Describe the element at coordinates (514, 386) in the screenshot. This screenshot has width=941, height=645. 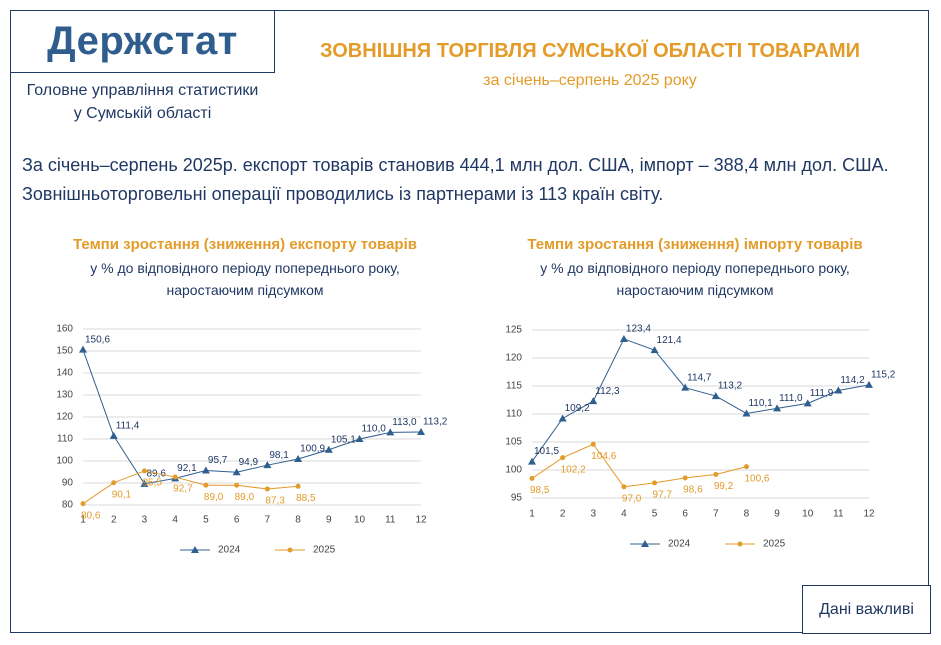
I see `y-tick-label: 115` at that location.